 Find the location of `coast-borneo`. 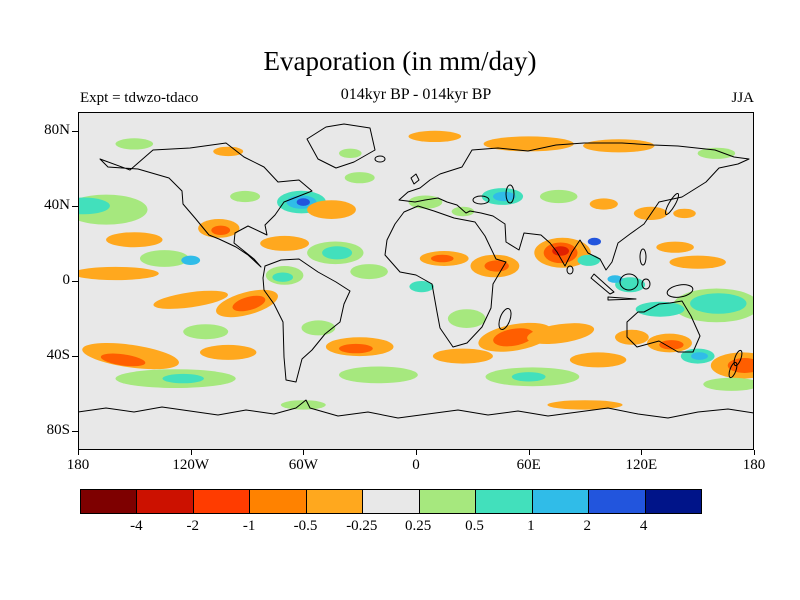

coast-borneo is located at coordinates (629, 282).